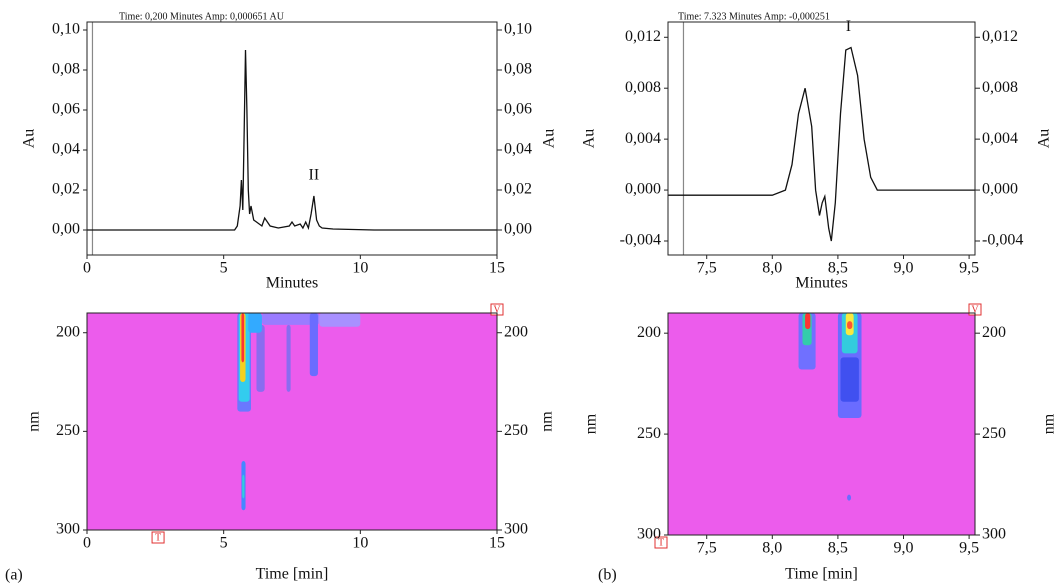  I want to click on y-tick-label-right: 0,000, so click(1000, 189).